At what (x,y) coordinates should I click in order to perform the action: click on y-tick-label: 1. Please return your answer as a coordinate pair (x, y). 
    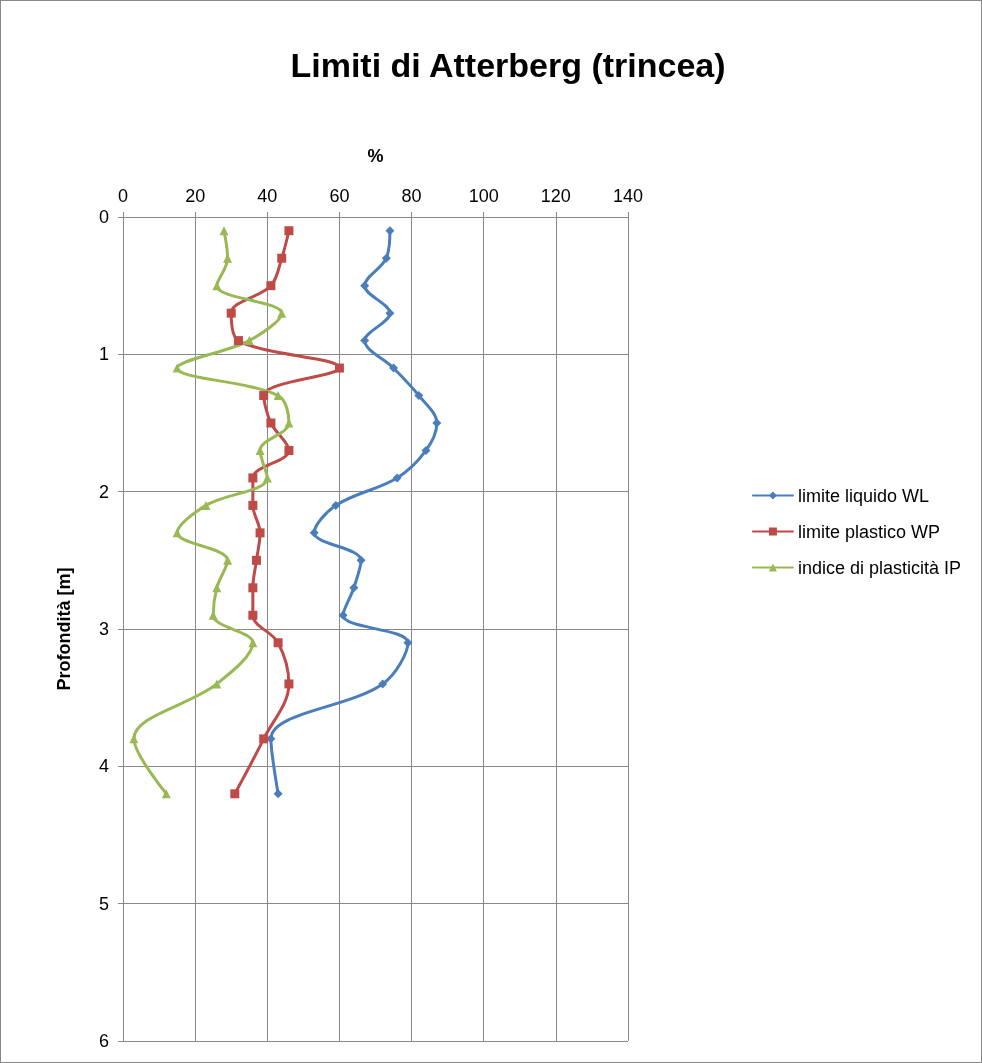
    Looking at the image, I should click on (103, 354).